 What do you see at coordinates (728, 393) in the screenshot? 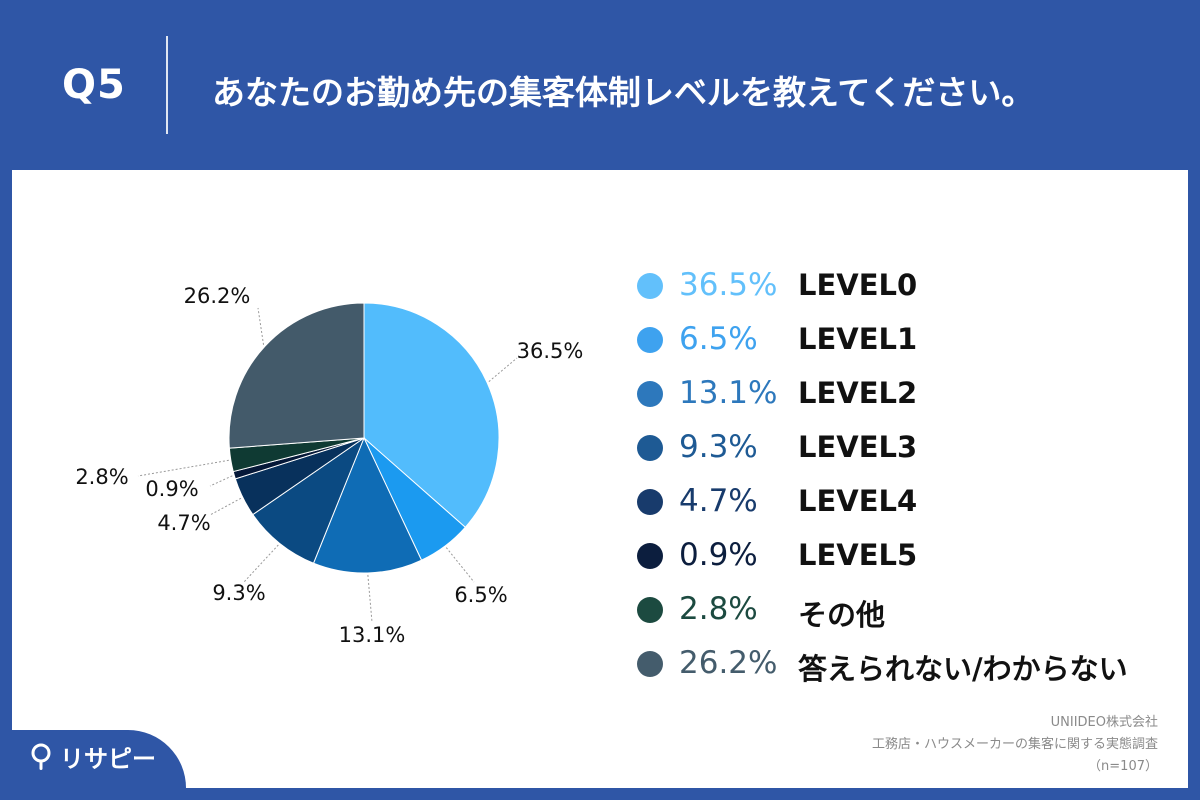
I see `legend-percent: 13.1%` at bounding box center [728, 393].